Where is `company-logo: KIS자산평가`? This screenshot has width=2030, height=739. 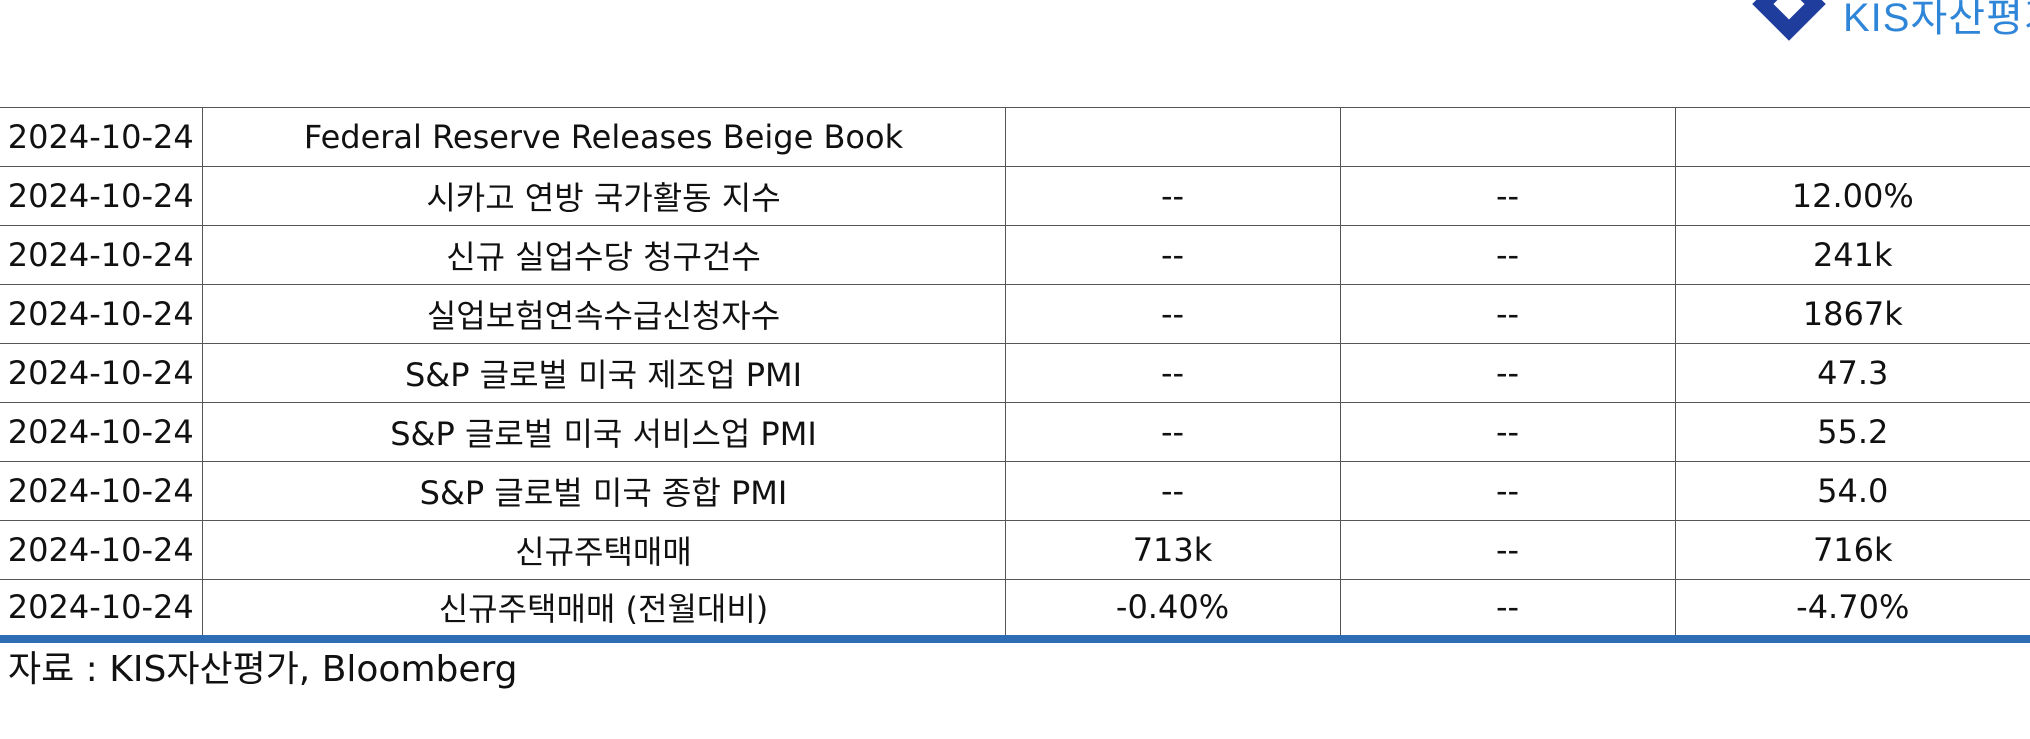
company-logo: KIS자산평가 is located at coordinates (1887, 25).